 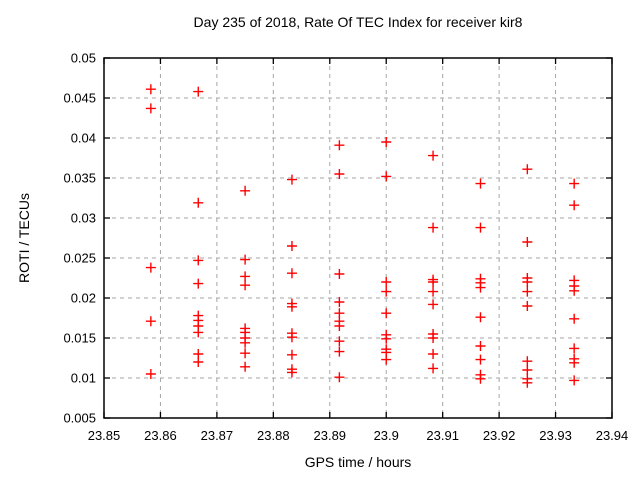 What do you see at coordinates (79, 418) in the screenshot?
I see `y-tick-label: 0.005` at bounding box center [79, 418].